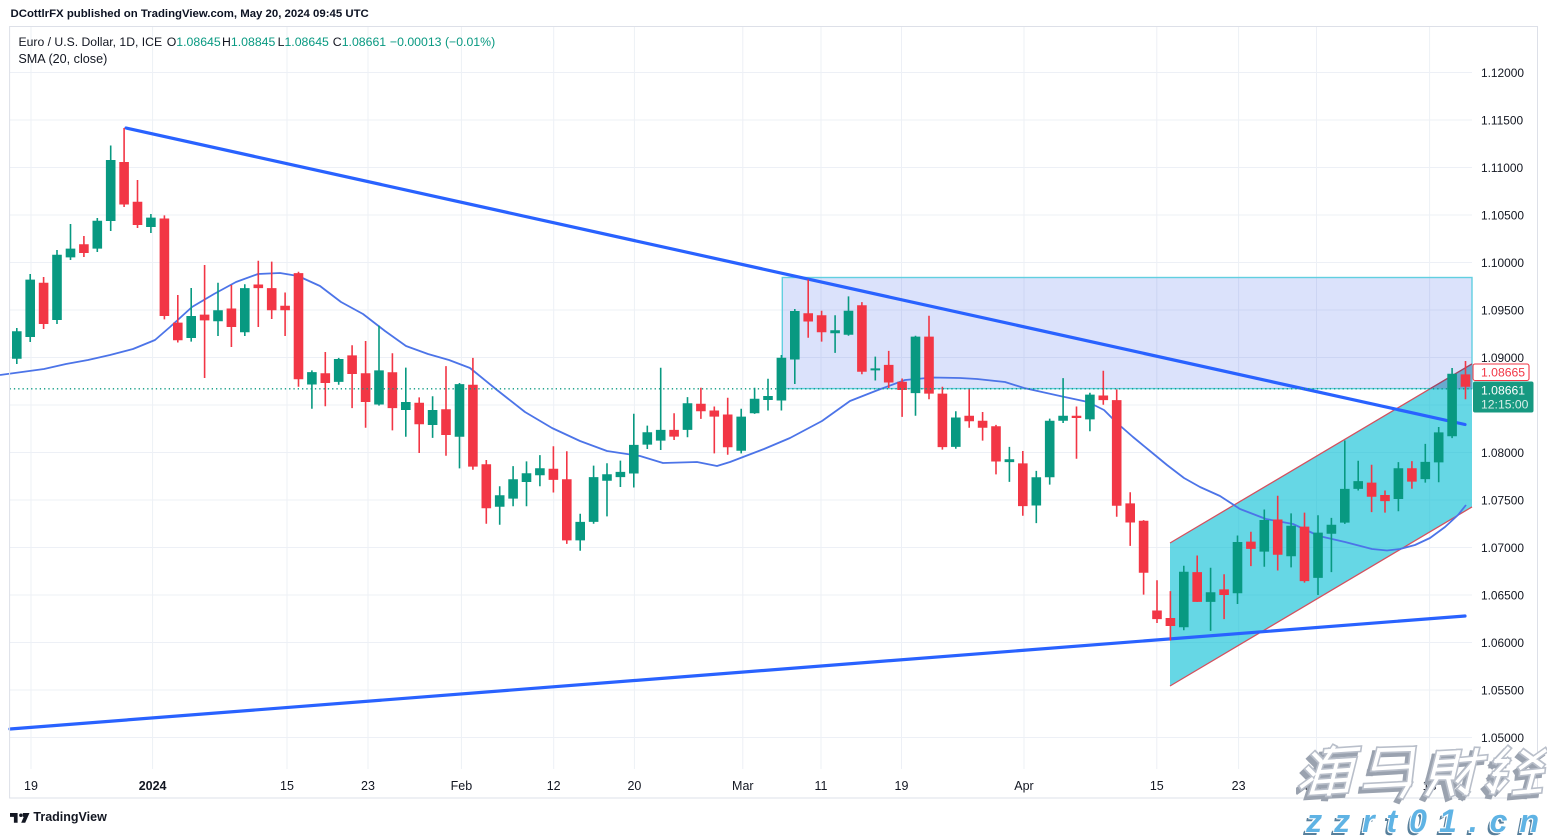 This screenshot has width=1547, height=836. What do you see at coordinates (1503, 391) in the screenshot?
I see `svg-text: 1.08661` at bounding box center [1503, 391].